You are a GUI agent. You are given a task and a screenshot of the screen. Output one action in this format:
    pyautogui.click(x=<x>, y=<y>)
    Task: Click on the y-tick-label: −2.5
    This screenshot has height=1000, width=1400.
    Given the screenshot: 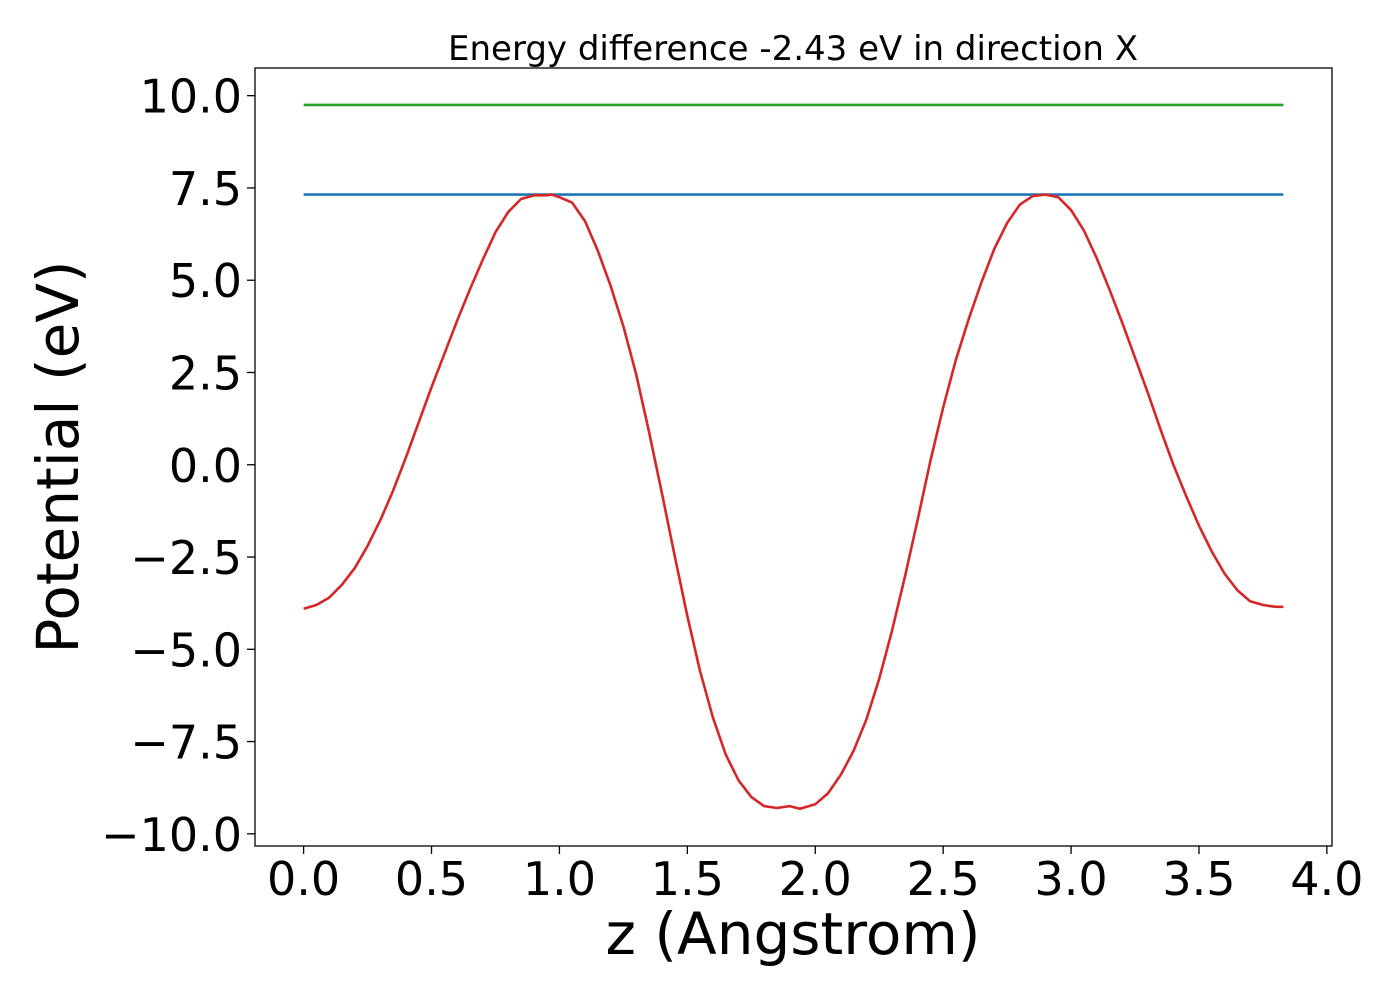 What is the action you would take?
    pyautogui.click(x=186, y=558)
    